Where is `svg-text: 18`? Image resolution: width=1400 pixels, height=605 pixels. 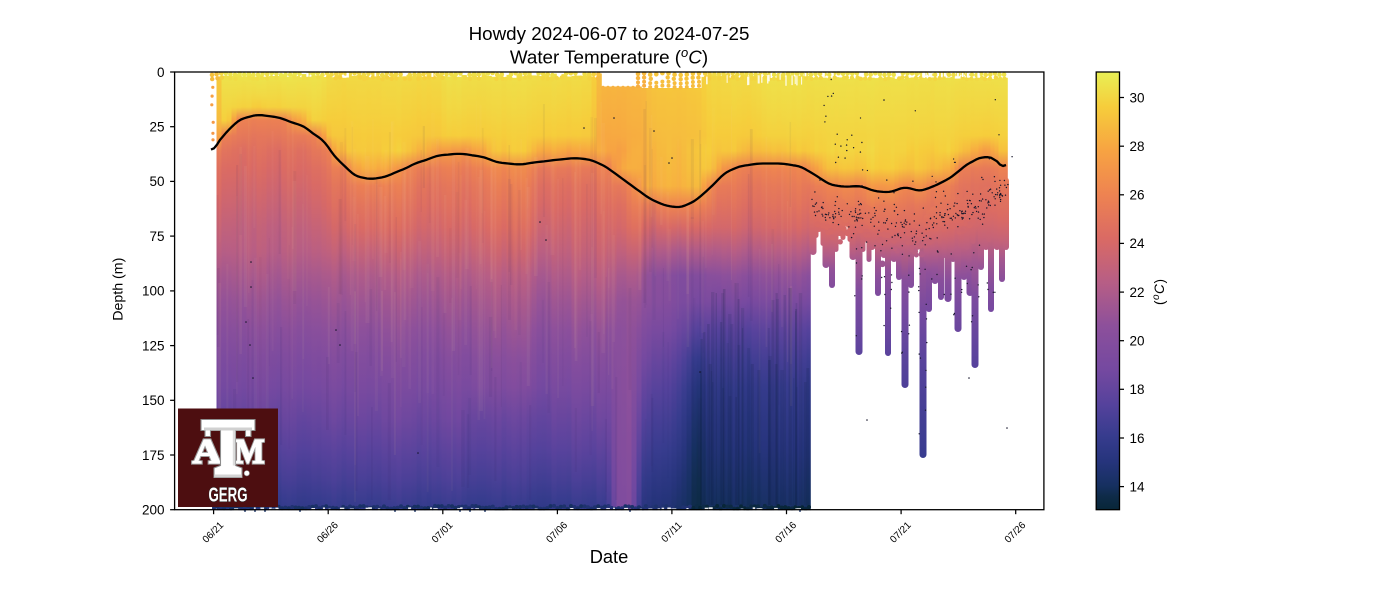 svg-text: 18 is located at coordinates (1137, 389).